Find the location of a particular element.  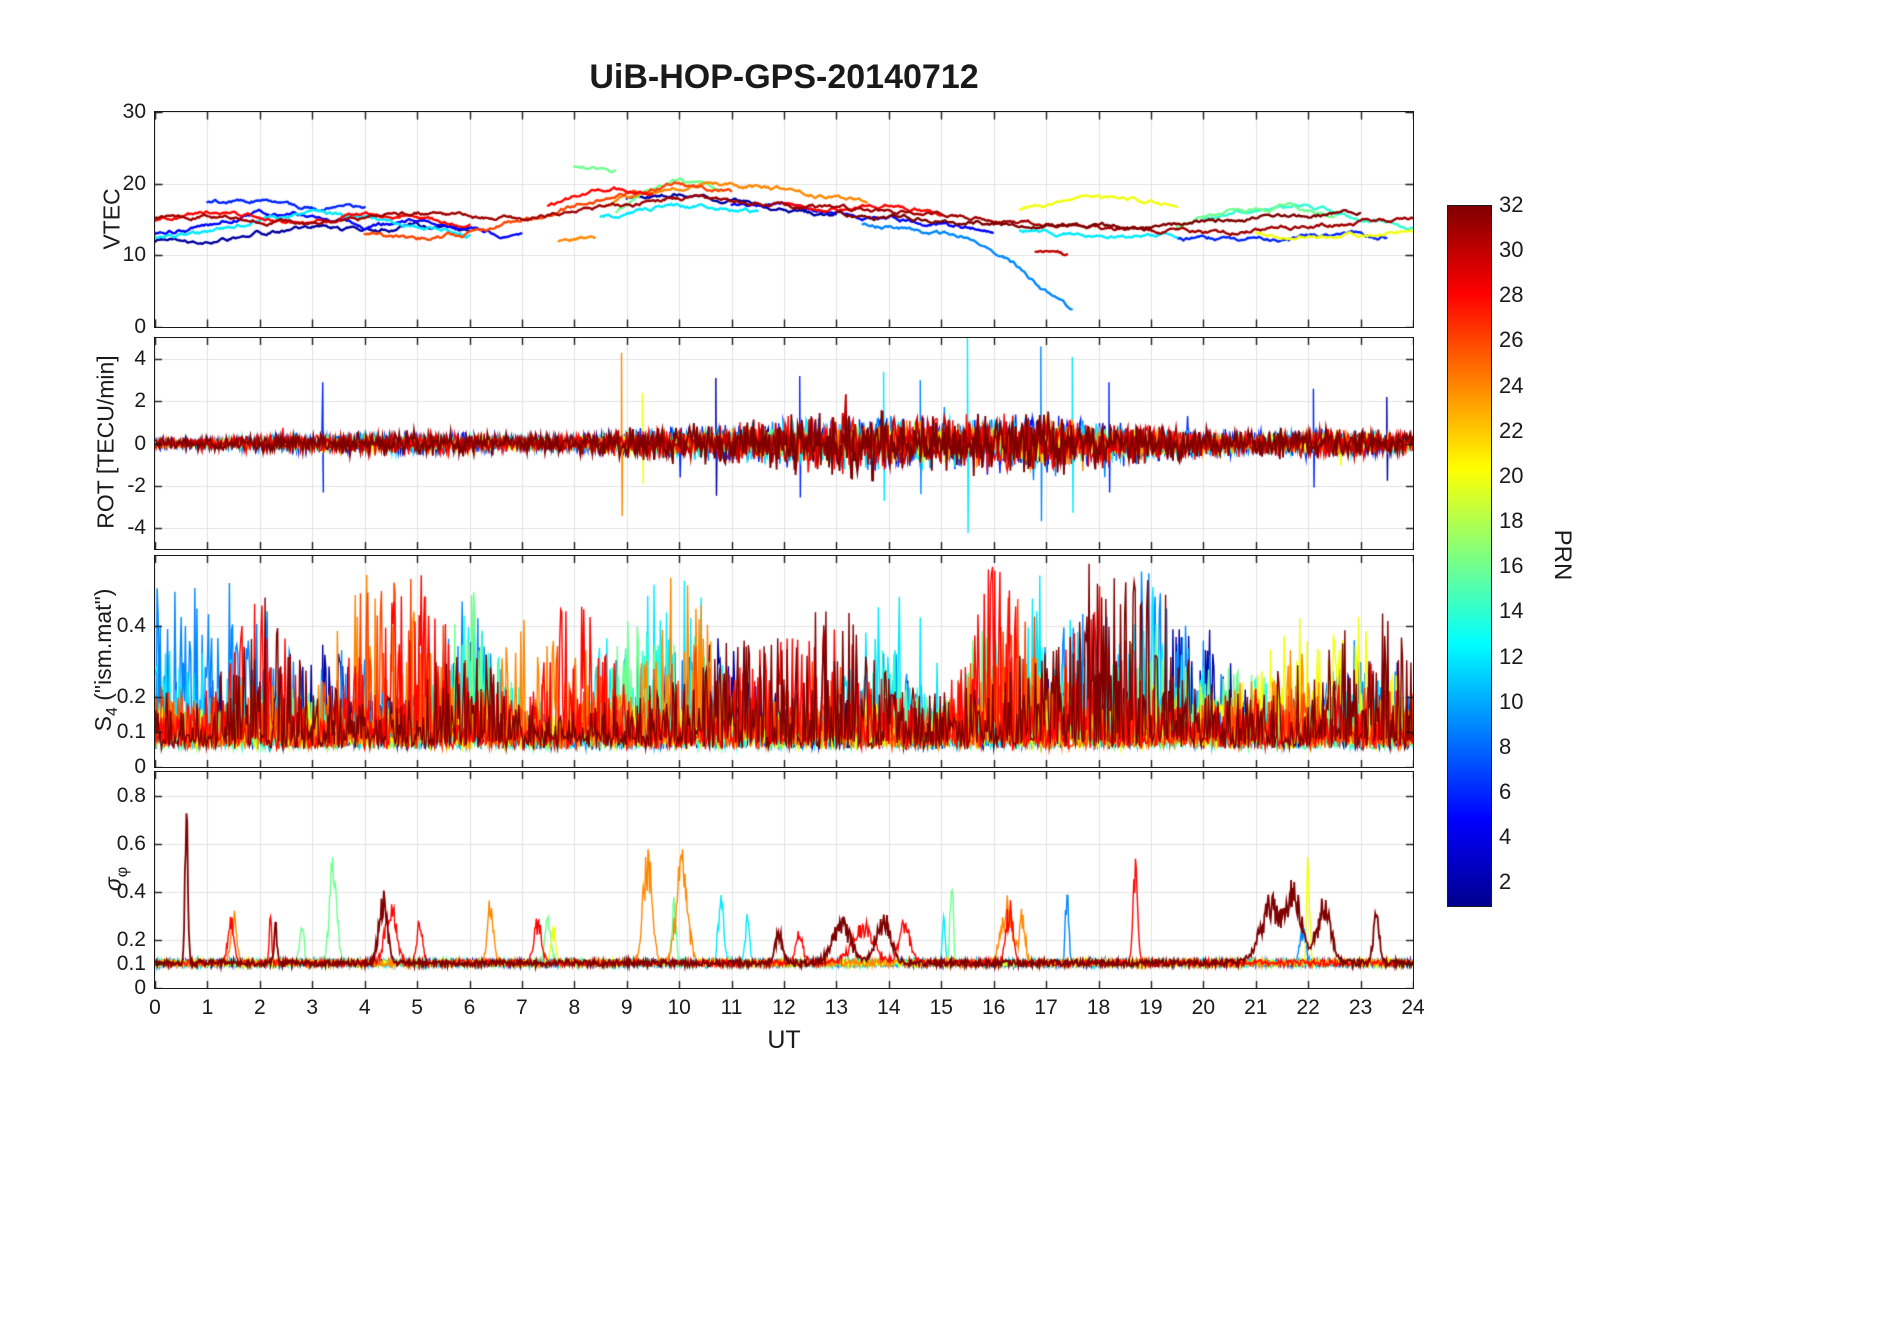

y-tick-label-panel0: 0 is located at coordinates (140, 326).